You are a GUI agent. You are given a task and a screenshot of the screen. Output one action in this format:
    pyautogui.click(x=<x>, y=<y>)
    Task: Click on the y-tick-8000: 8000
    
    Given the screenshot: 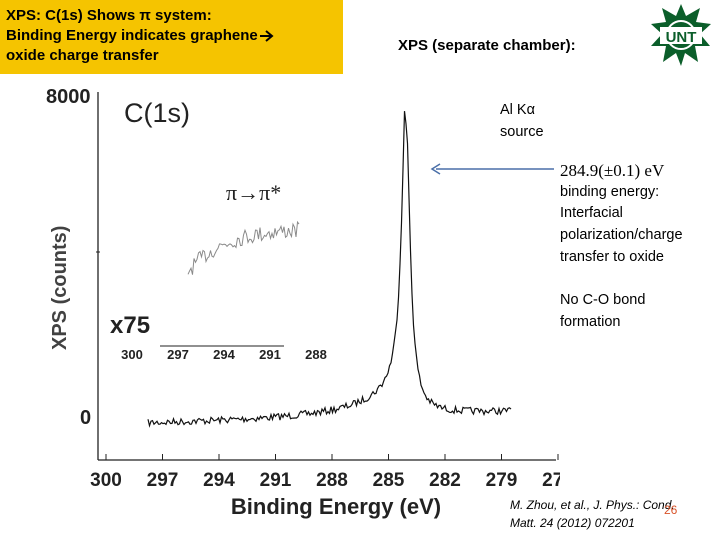 What is the action you would take?
    pyautogui.click(x=68, y=97)
    